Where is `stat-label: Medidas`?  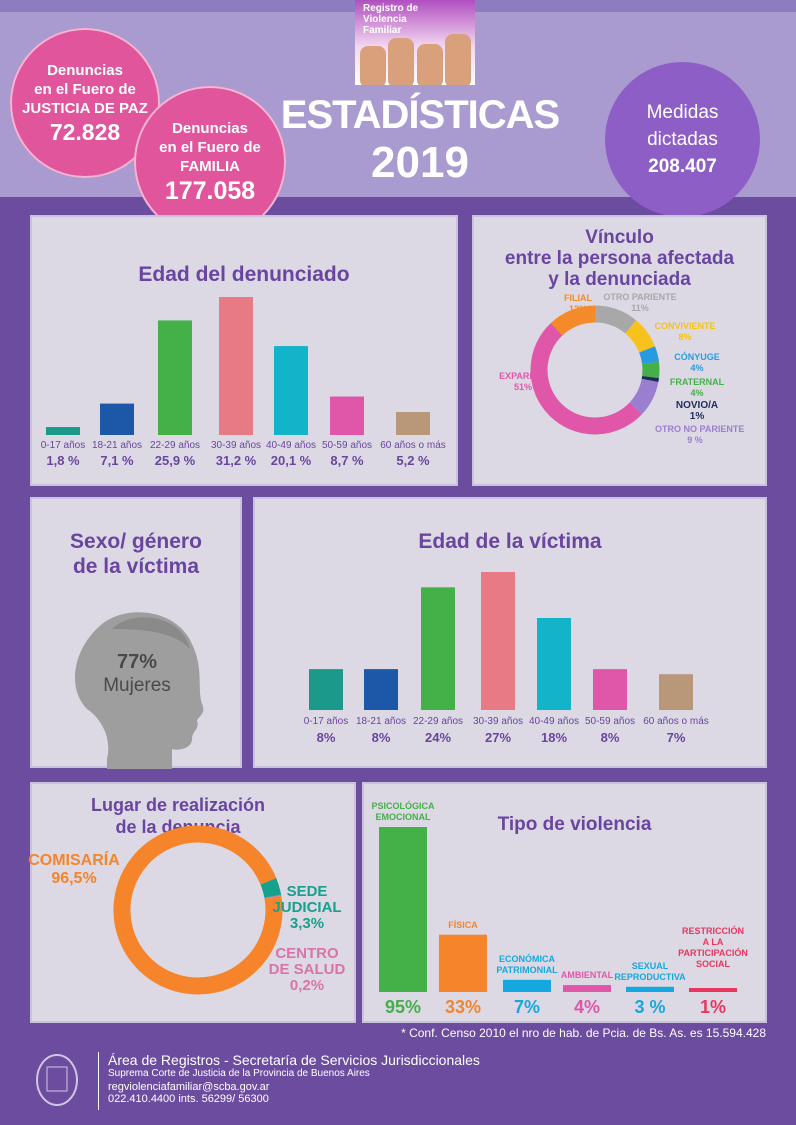
stat-label: Medidas is located at coordinates (682, 112).